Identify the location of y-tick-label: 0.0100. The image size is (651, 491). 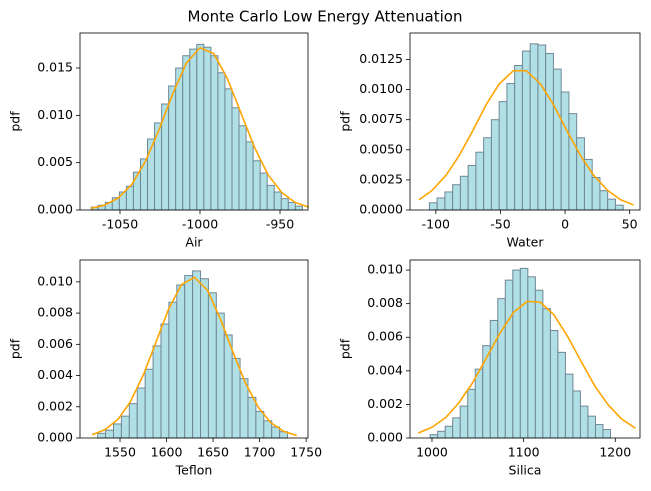
(381, 88).